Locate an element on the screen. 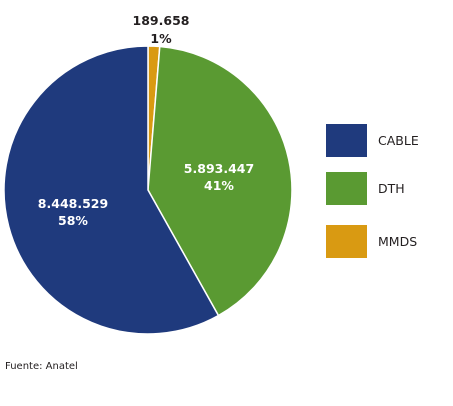 The height and width of the screenshot is (406, 453). legend-label-dth: DTH is located at coordinates (391, 188).